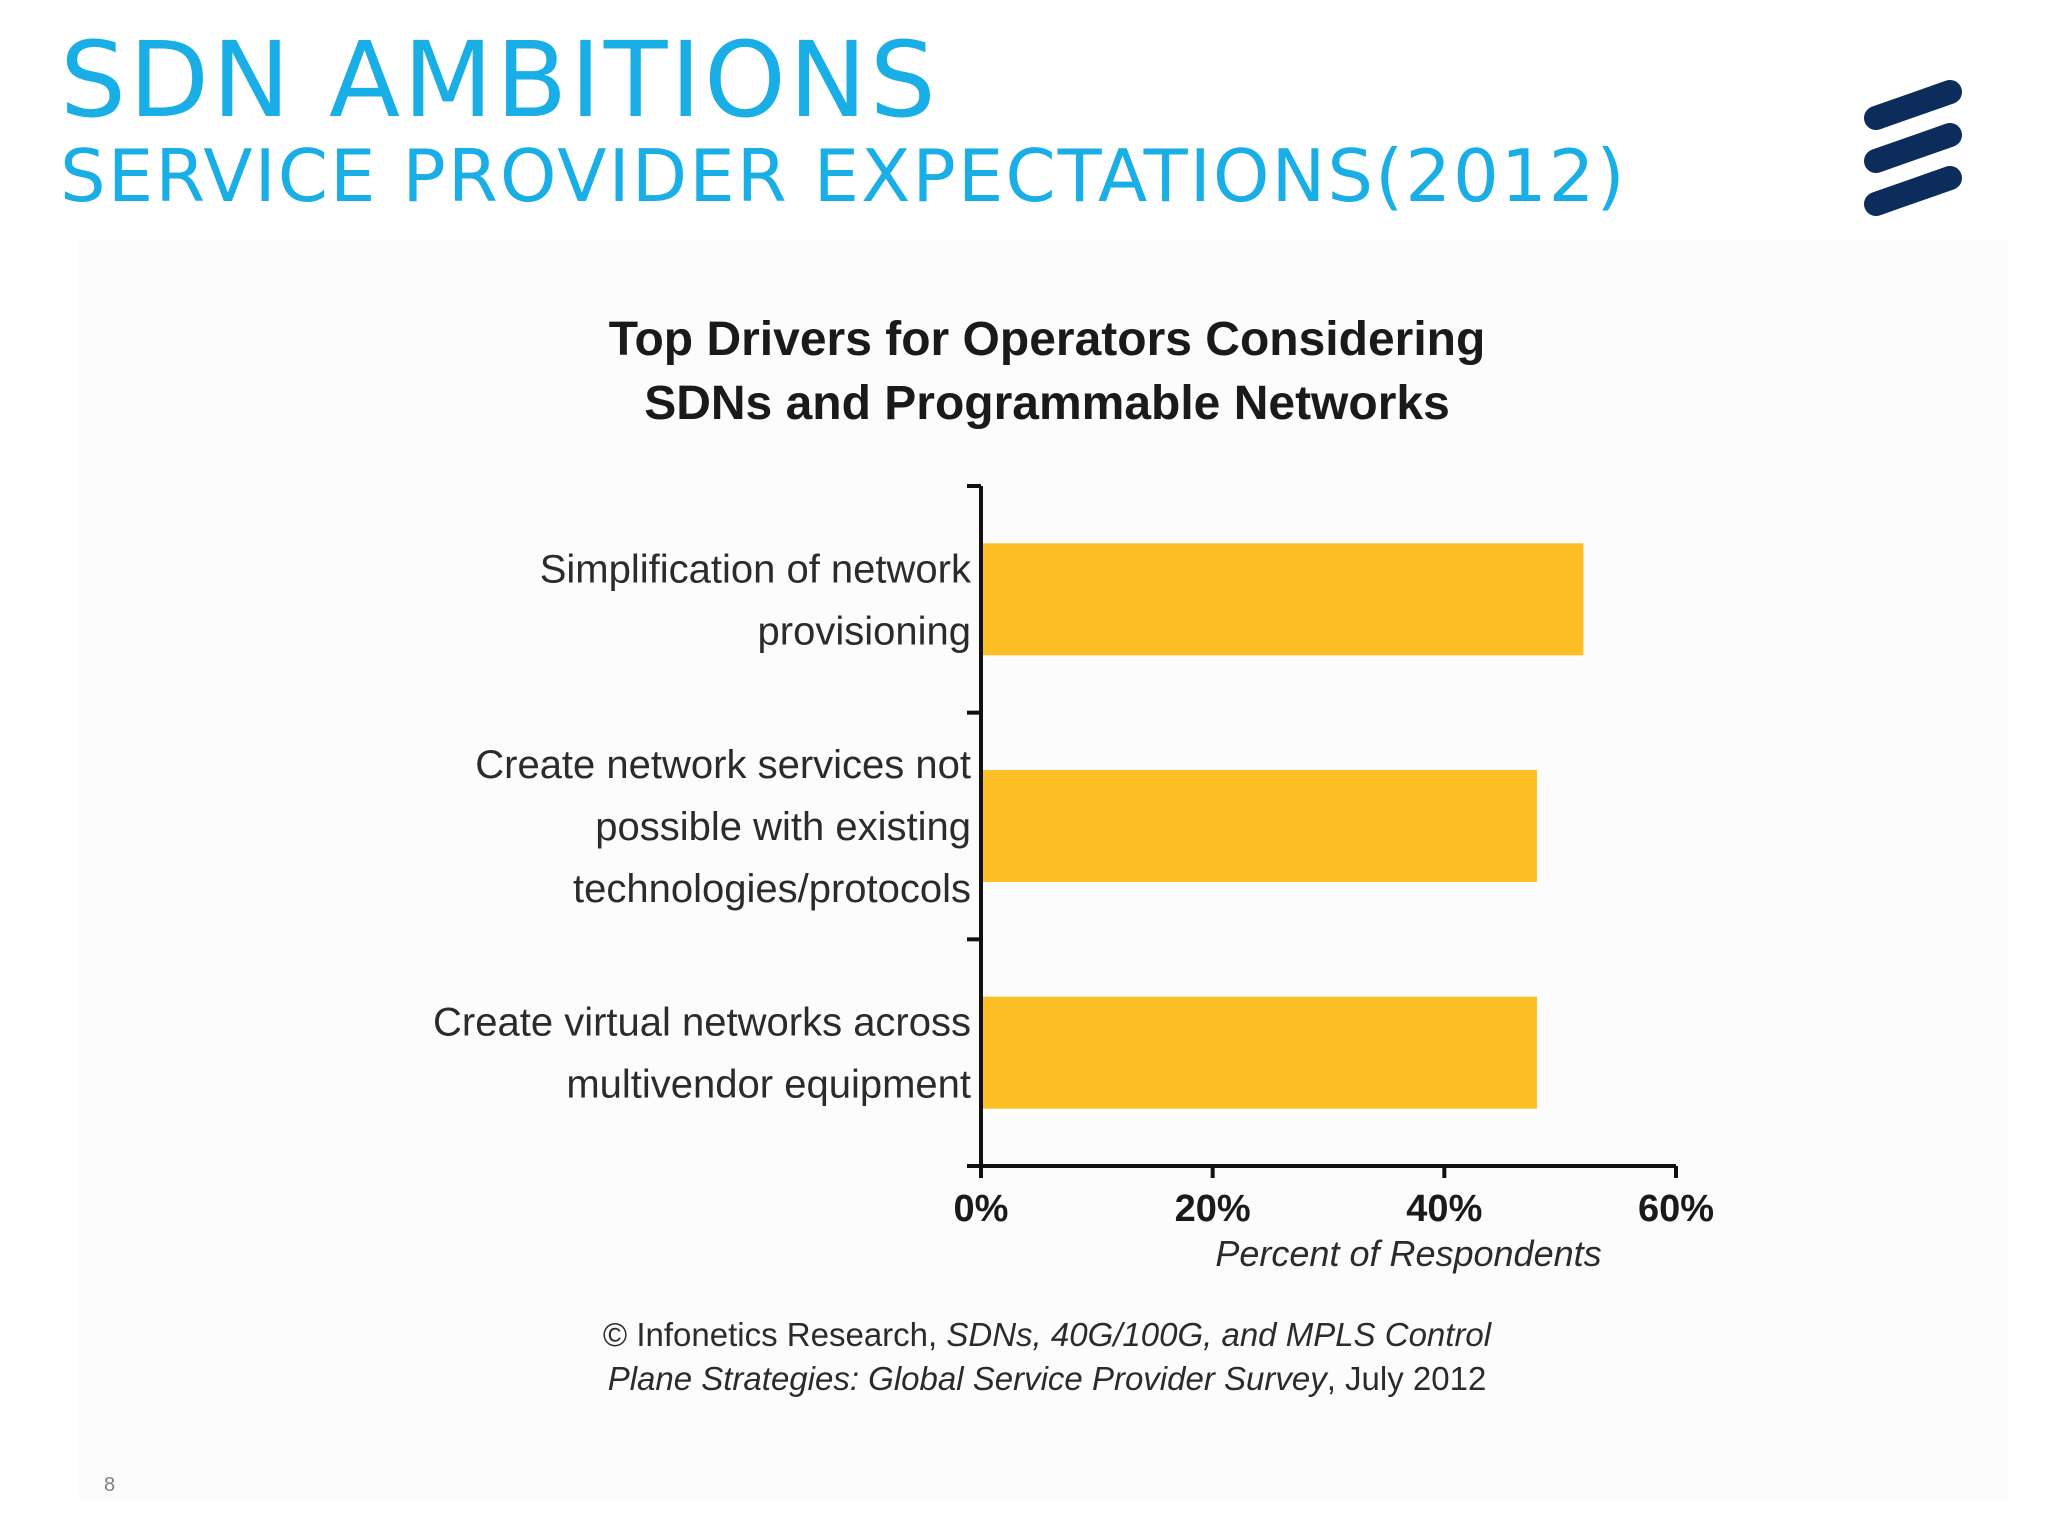 The height and width of the screenshot is (1536, 2048). I want to click on source-citation-segment: © Infonetics Research,, so click(774, 1334).